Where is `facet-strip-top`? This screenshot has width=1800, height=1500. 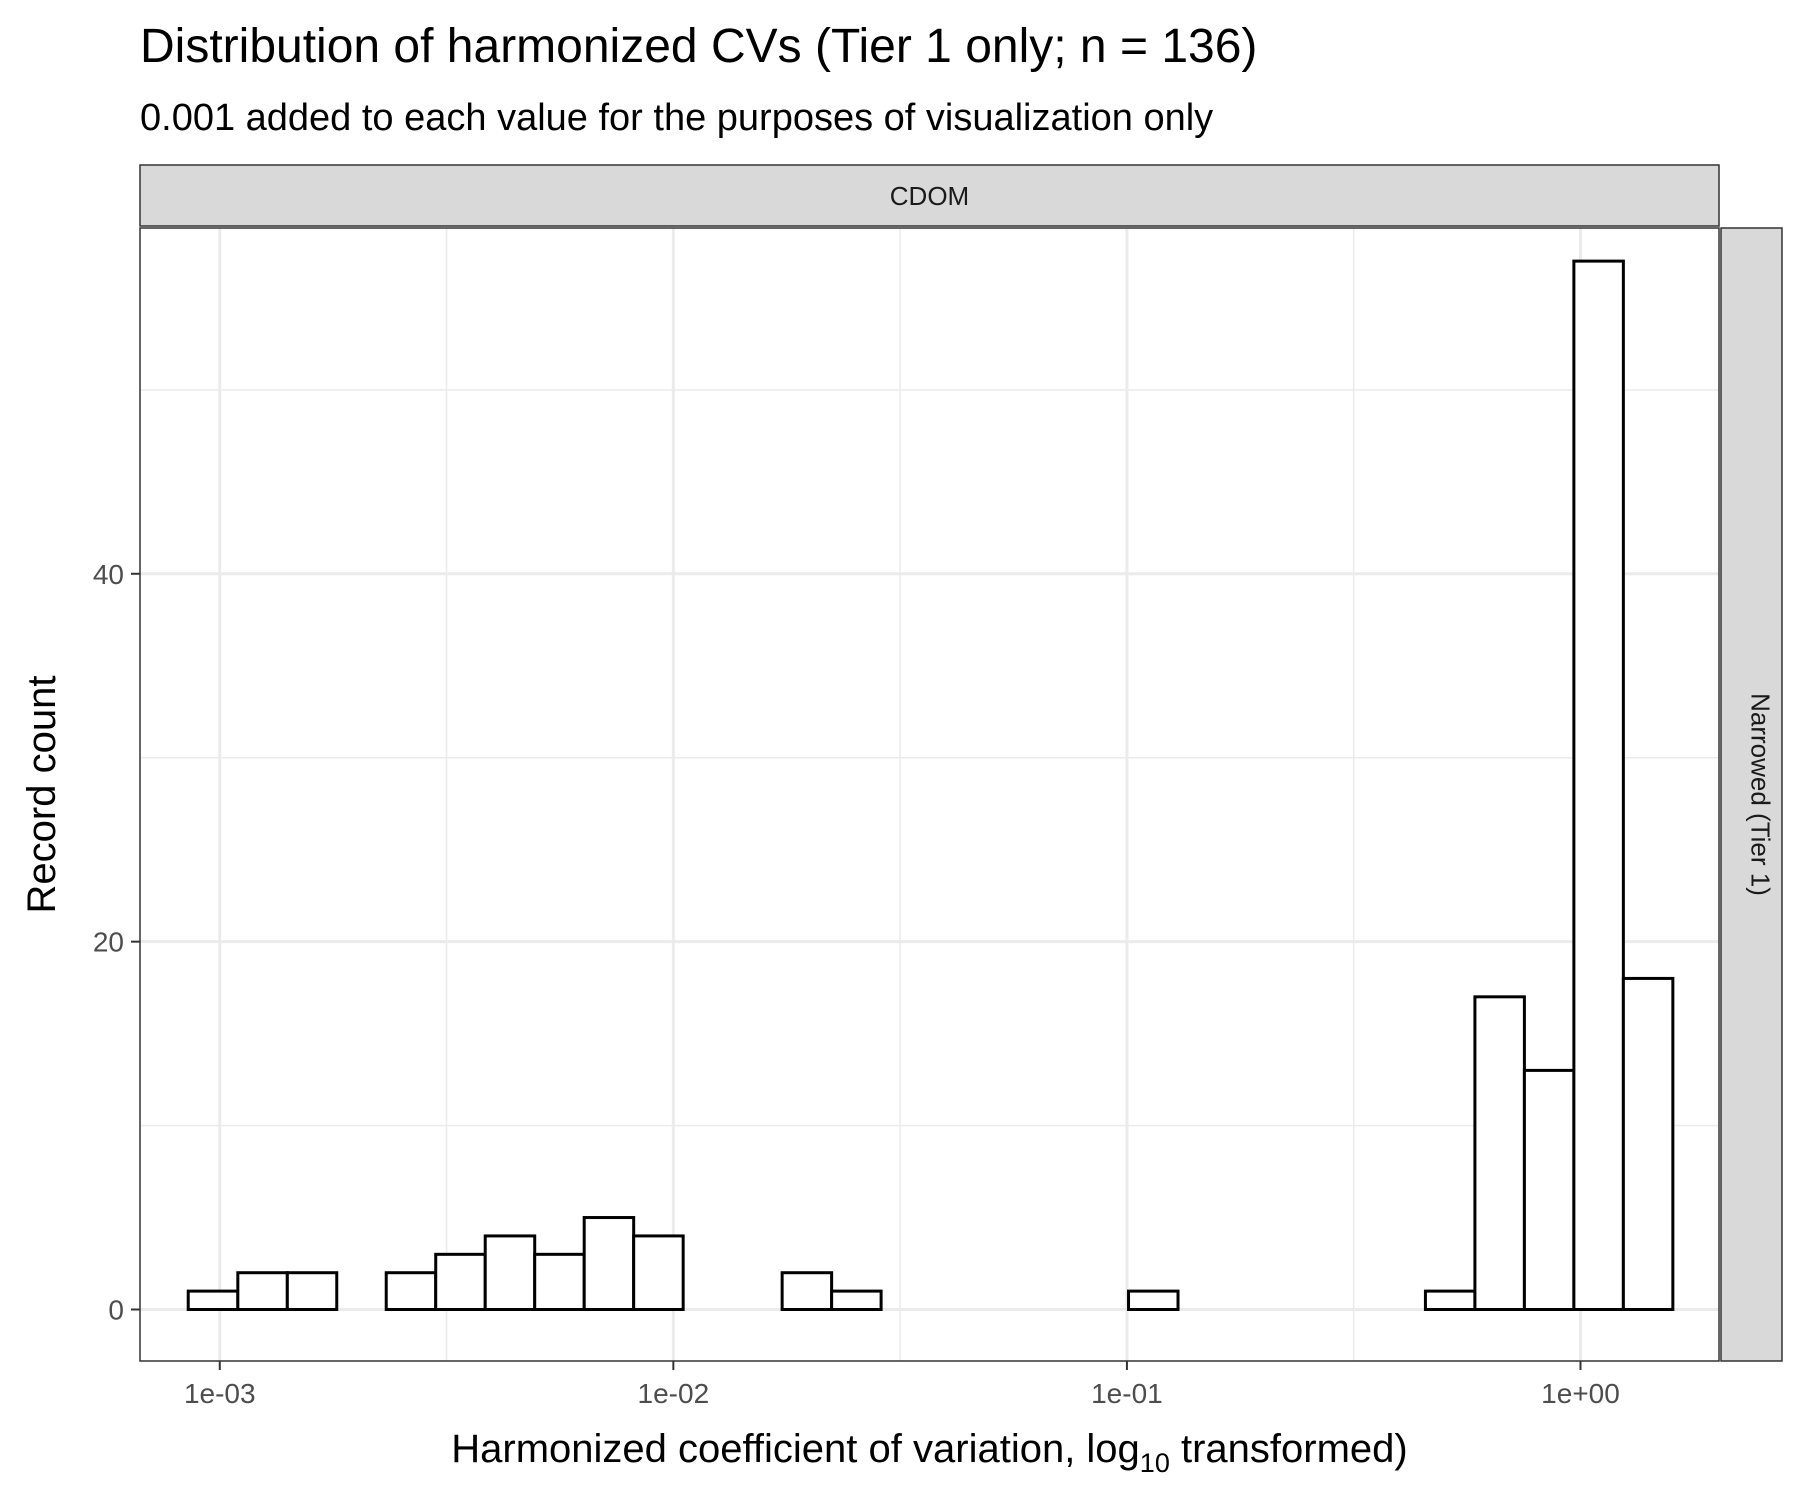 facet-strip-top is located at coordinates (929, 195).